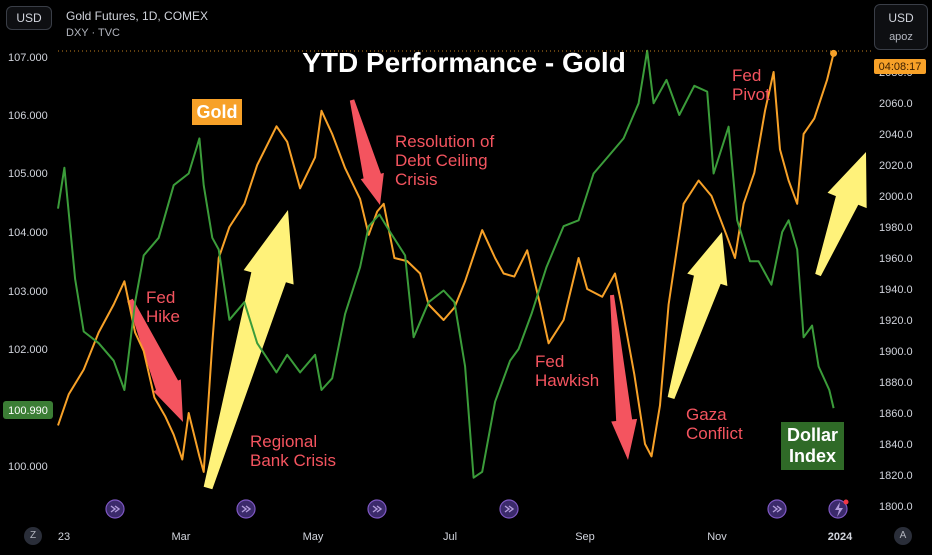  What do you see at coordinates (28, 174) in the screenshot?
I see `left-axis-tick-label: 105.000` at bounding box center [28, 174].